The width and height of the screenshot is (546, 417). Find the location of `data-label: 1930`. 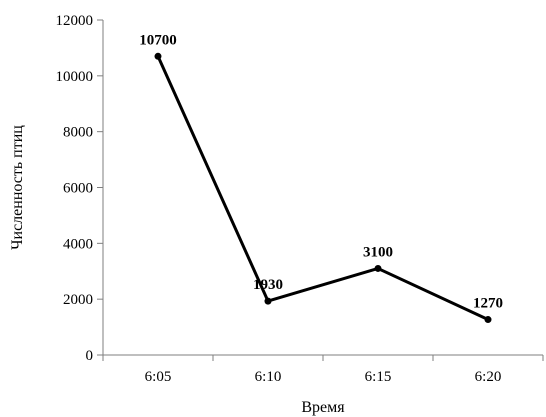

data-label: 1930 is located at coordinates (268, 285).